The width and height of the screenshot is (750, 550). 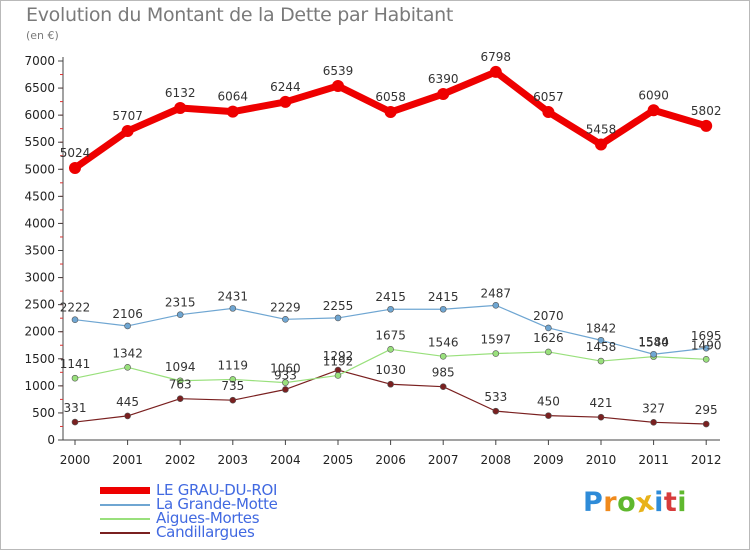 I want to click on data-label: 6064, so click(x=233, y=97).